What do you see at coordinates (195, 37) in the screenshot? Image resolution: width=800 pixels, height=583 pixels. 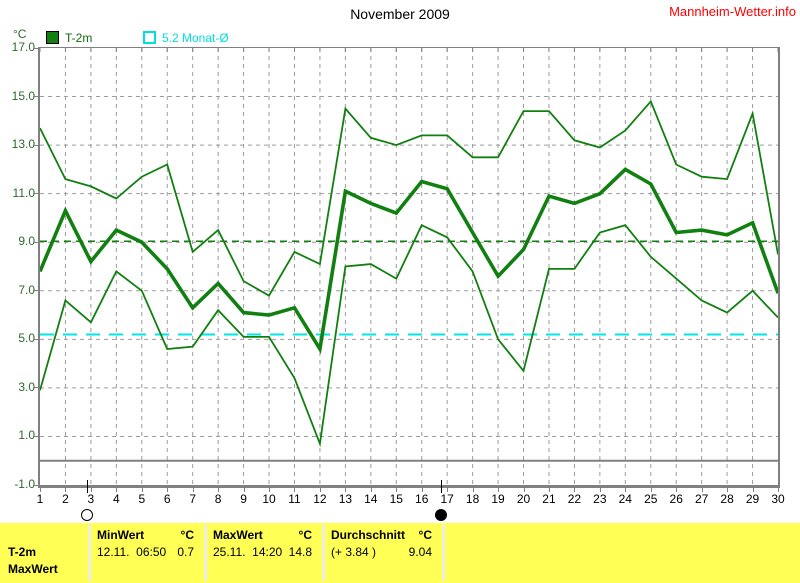 I see `legend-label-monthly-average: 5.2 Monat-Ø` at bounding box center [195, 37].